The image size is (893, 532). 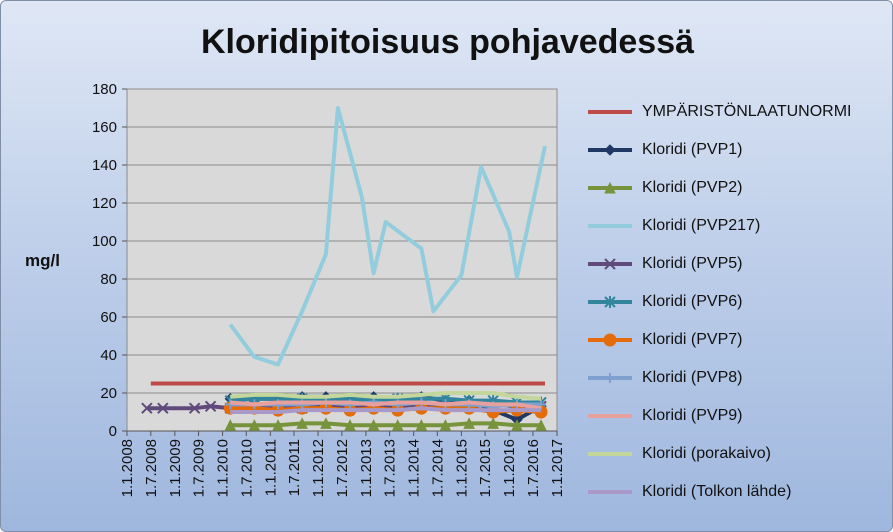 What do you see at coordinates (447, 42) in the screenshot?
I see `chart-title: Kloridipitoisuus pohjavedessä` at bounding box center [447, 42].